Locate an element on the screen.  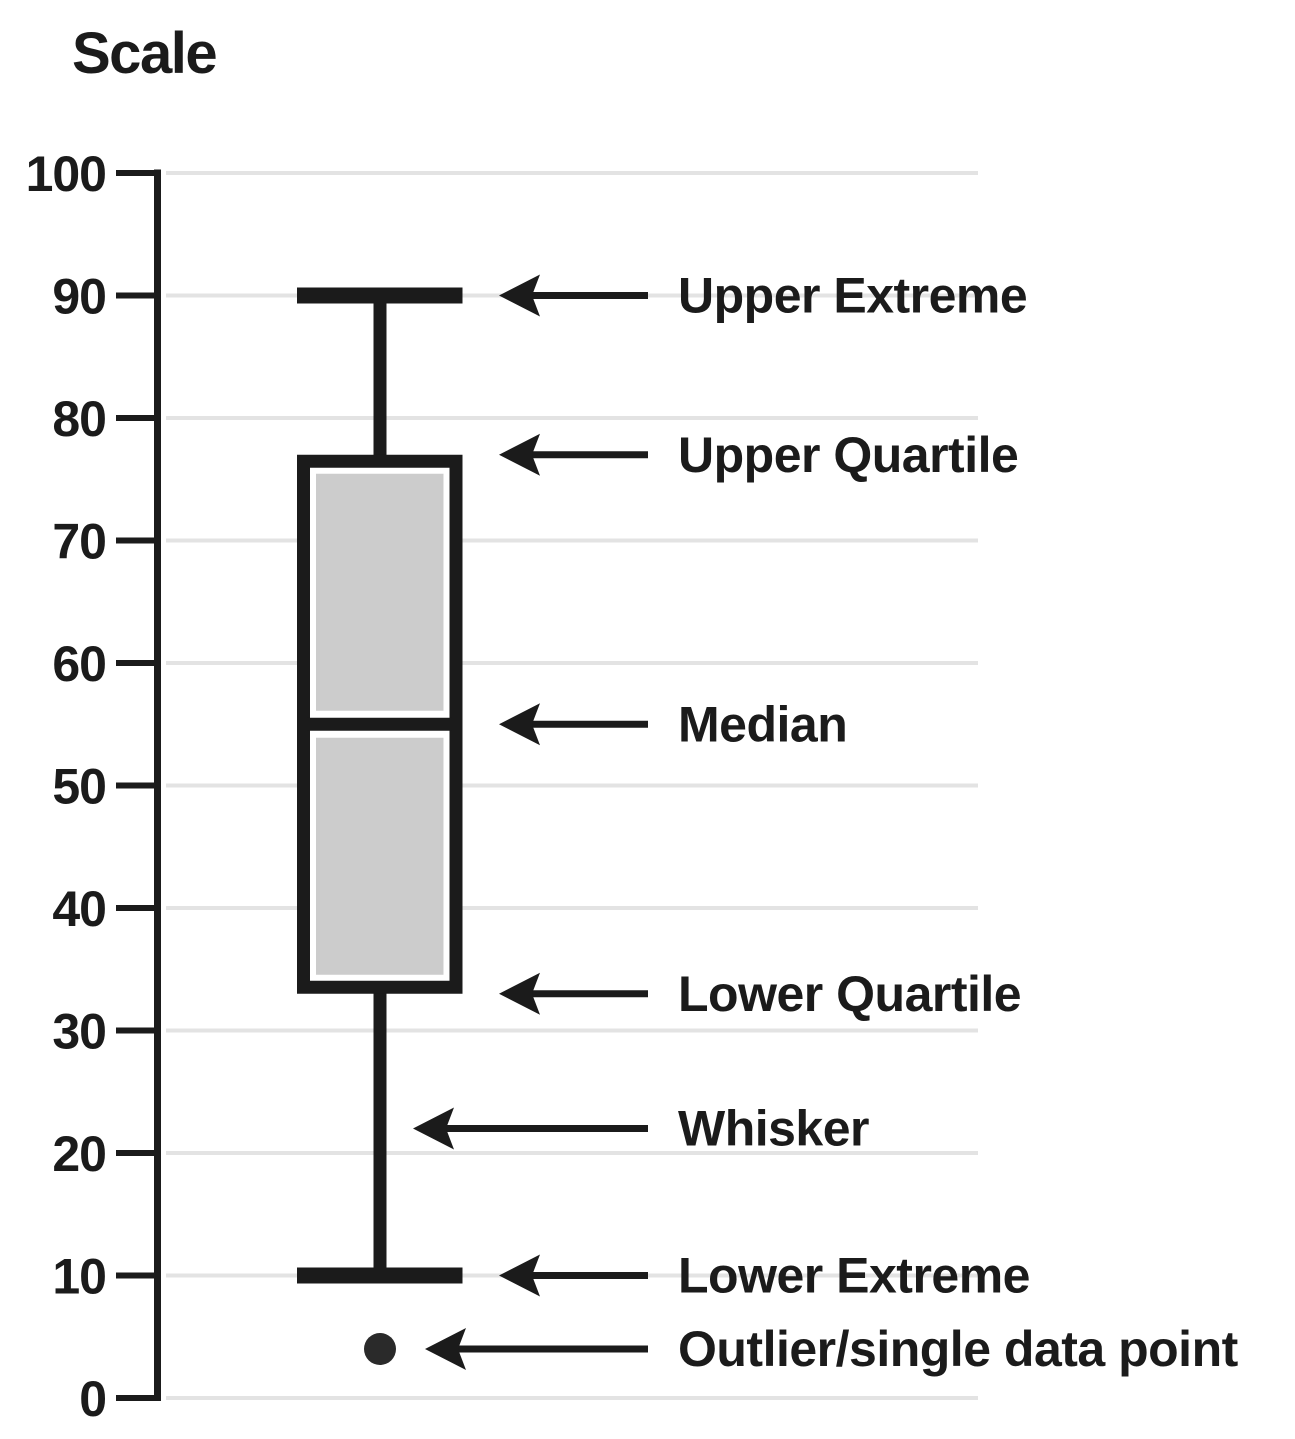
annotation-label: Lower Extreme is located at coordinates (854, 1276).